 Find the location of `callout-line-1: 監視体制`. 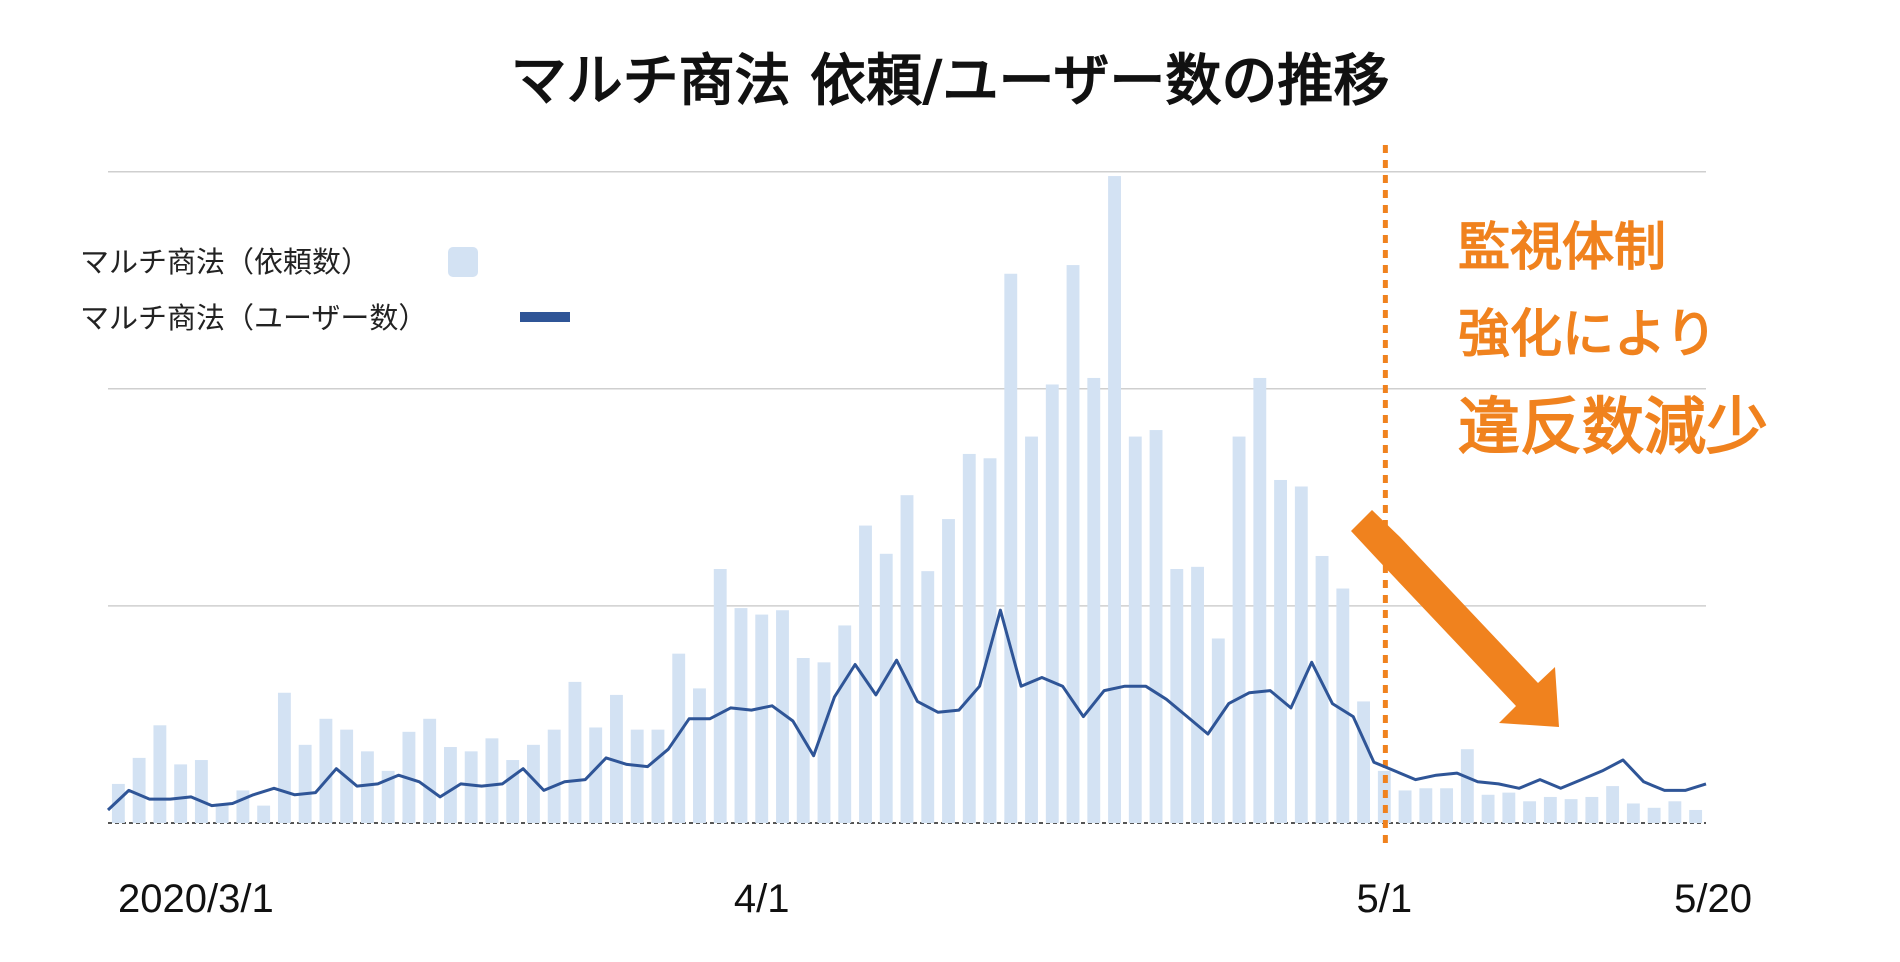

callout-line-1: 監視体制 is located at coordinates (1562, 248).